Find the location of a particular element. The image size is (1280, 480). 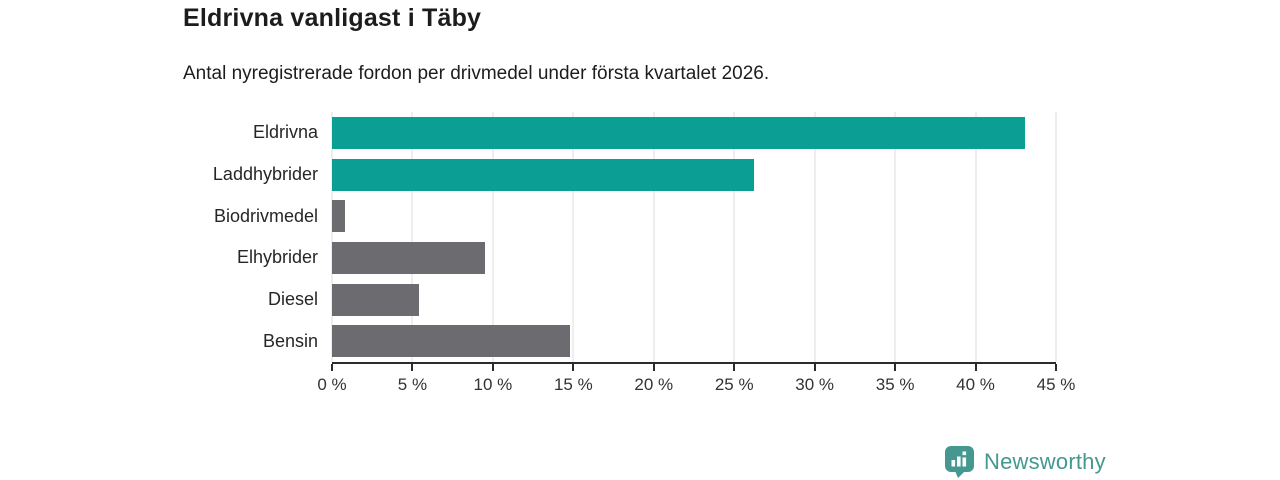

bar-row: Laddhybrider is located at coordinates (629, 175).